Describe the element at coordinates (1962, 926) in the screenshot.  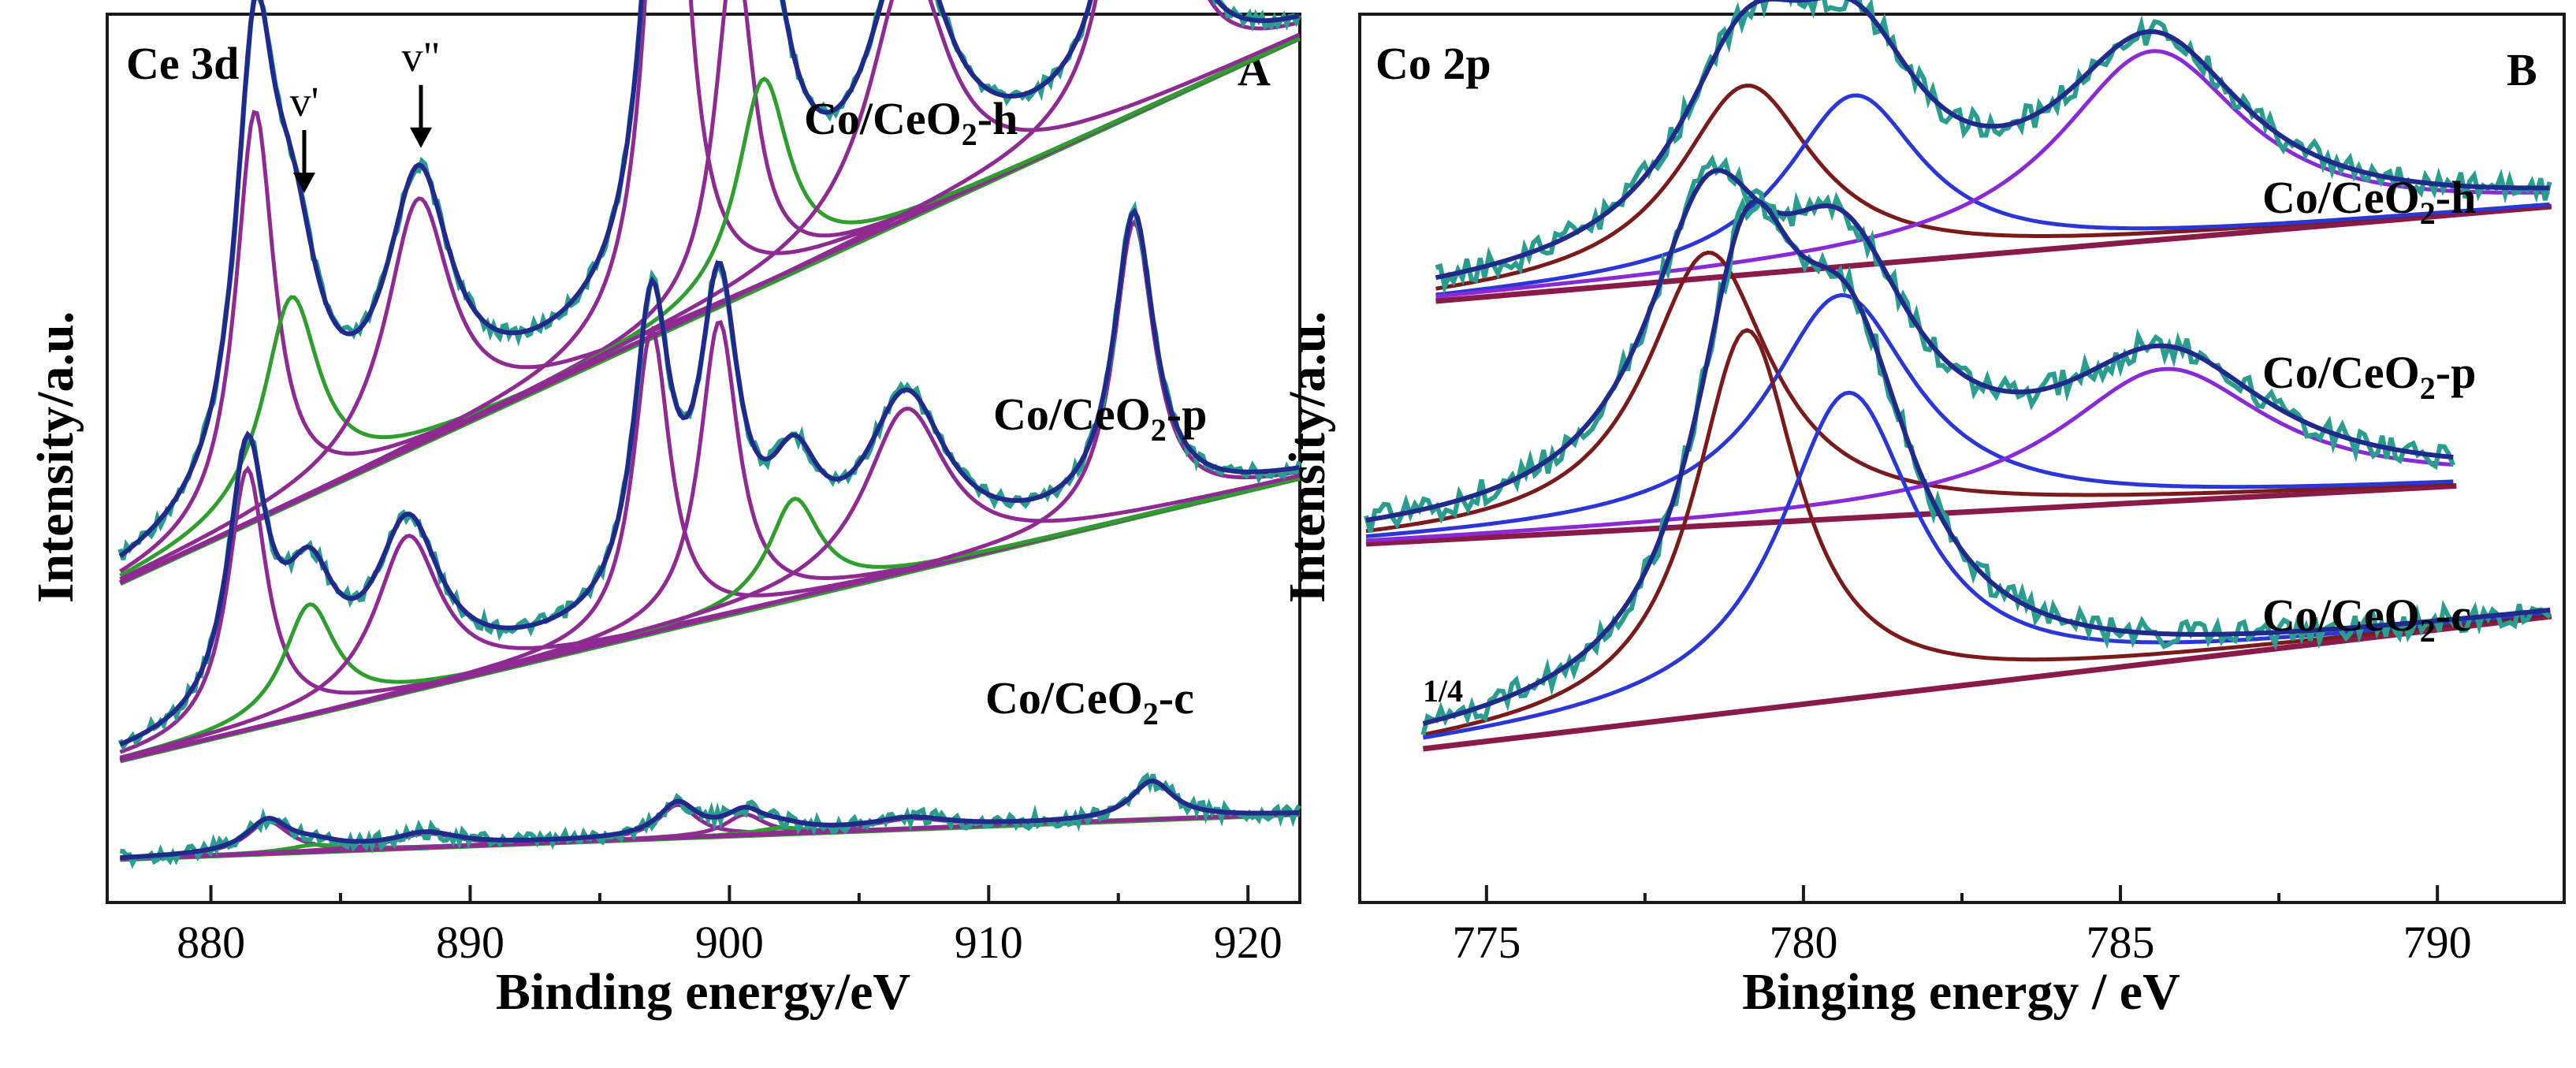
I see `panel-b-x-ticks: 775 780 785 790` at that location.